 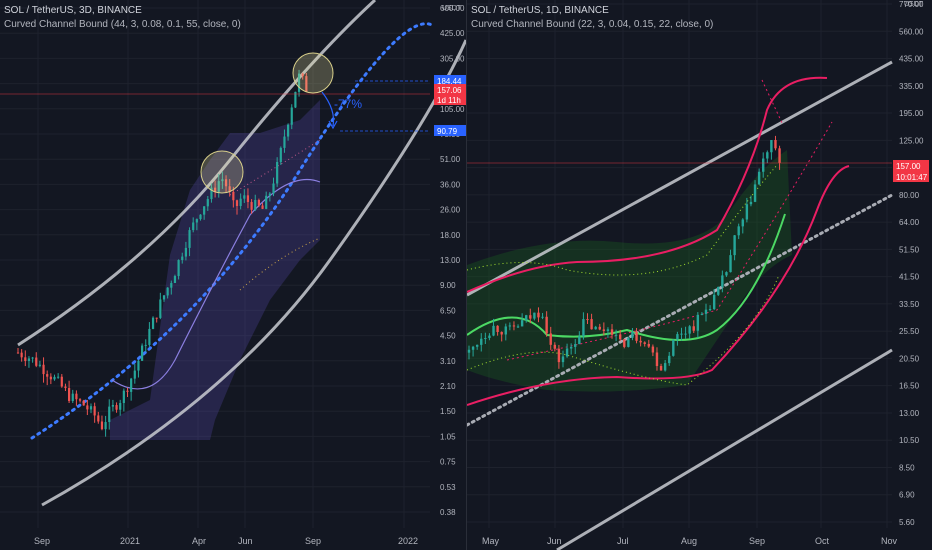 What do you see at coordinates (452, 8) in the screenshot?
I see `left-axis-unit: USDT` at bounding box center [452, 8].